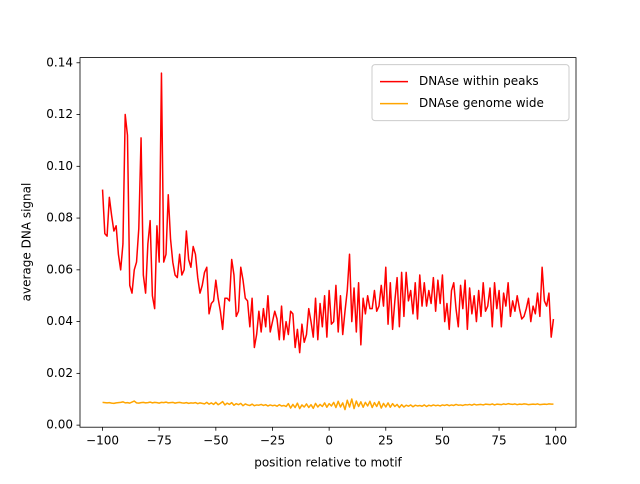  What do you see at coordinates (59, 218) in the screenshot?
I see `y-tick-label: 0.08` at bounding box center [59, 218].